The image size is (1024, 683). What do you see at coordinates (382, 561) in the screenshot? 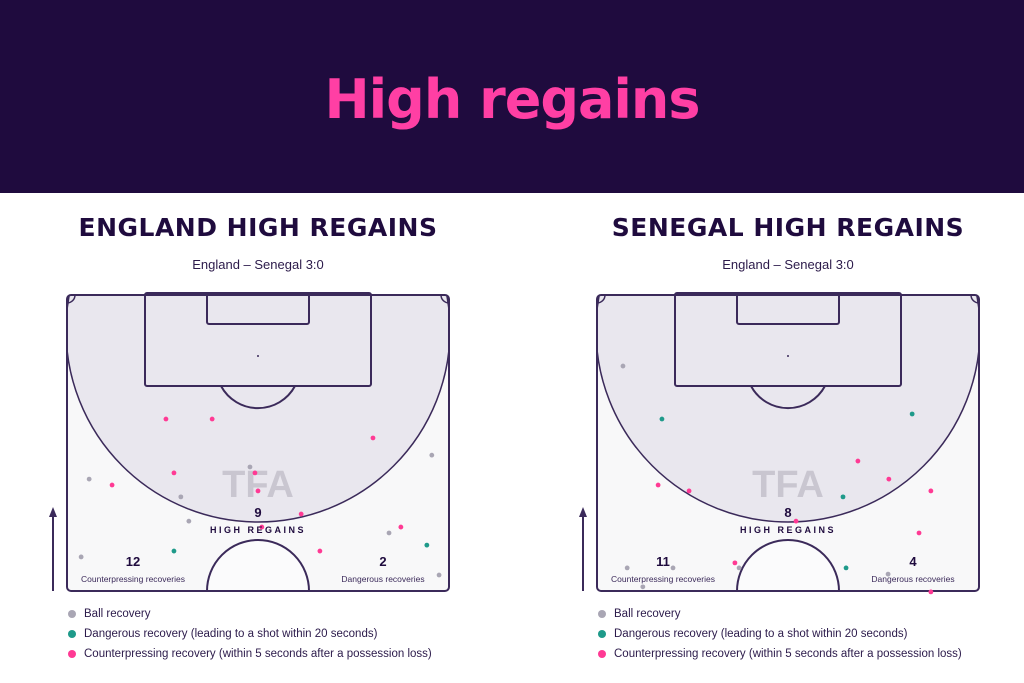
I see `dangerous-count: 2` at bounding box center [382, 561].